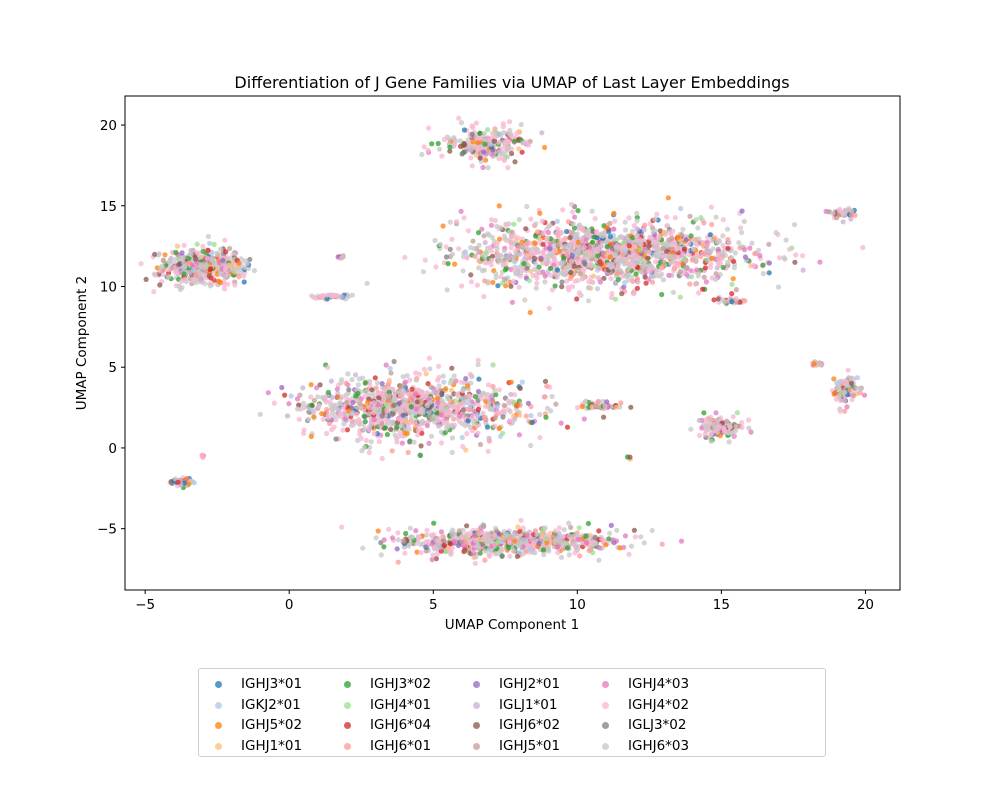 The height and width of the screenshot is (800, 1000). What do you see at coordinates (504, 601) in the screenshot?
I see `x-axis-ticks: −5 0 5 10 15 20` at bounding box center [504, 601].